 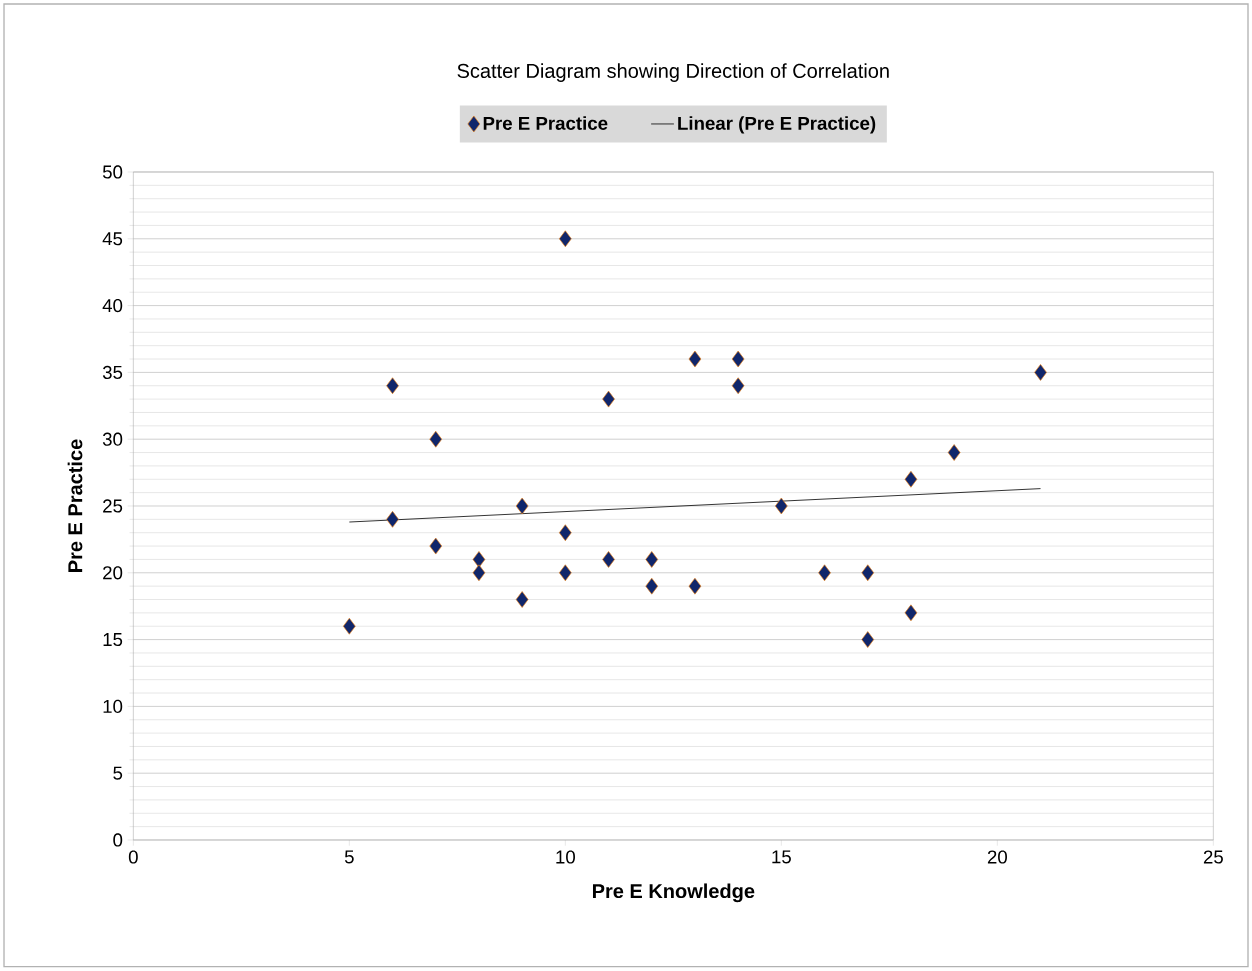 What do you see at coordinates (118, 840) in the screenshot?
I see `y-tick-label: 0` at bounding box center [118, 840].